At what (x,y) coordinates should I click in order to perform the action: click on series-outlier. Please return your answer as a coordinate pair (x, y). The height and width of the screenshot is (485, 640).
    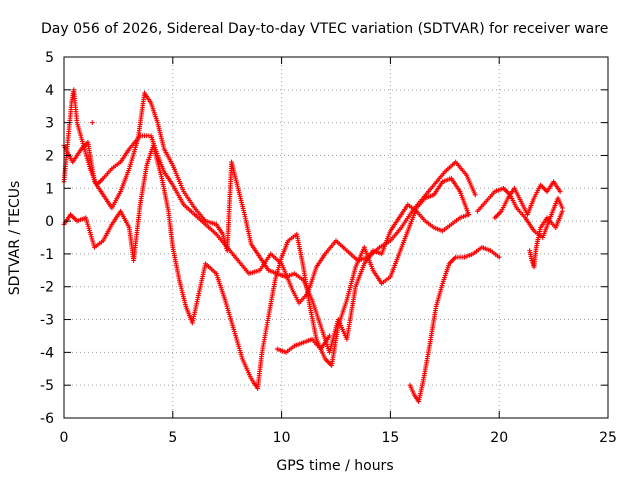
    Looking at the image, I should click on (92, 123).